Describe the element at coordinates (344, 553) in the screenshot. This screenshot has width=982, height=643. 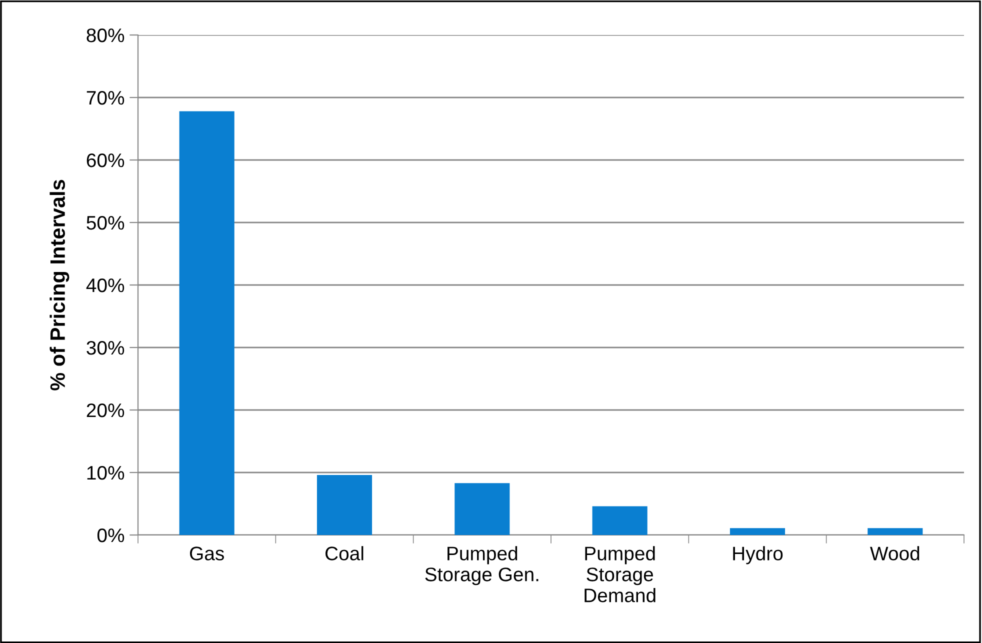
I see `x-tick-label: Coal` at that location.